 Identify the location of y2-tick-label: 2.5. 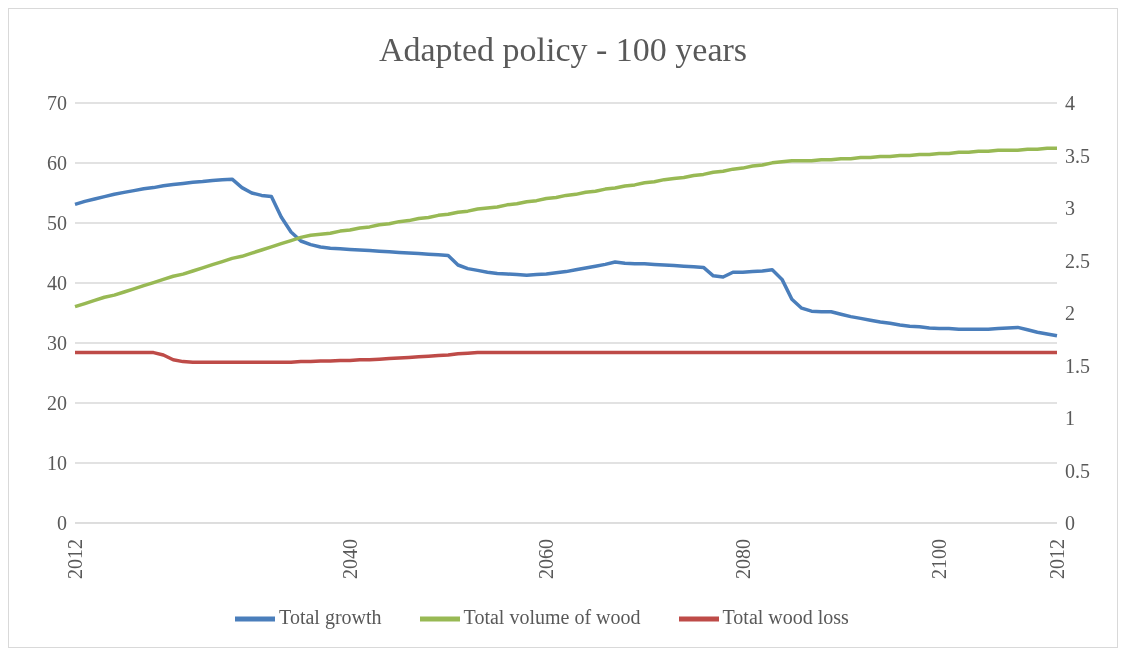
(1077, 260).